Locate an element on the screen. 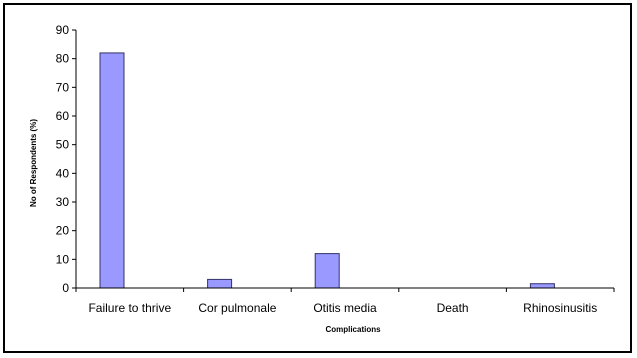  x-tick-label: Otitis media is located at coordinates (345, 308).